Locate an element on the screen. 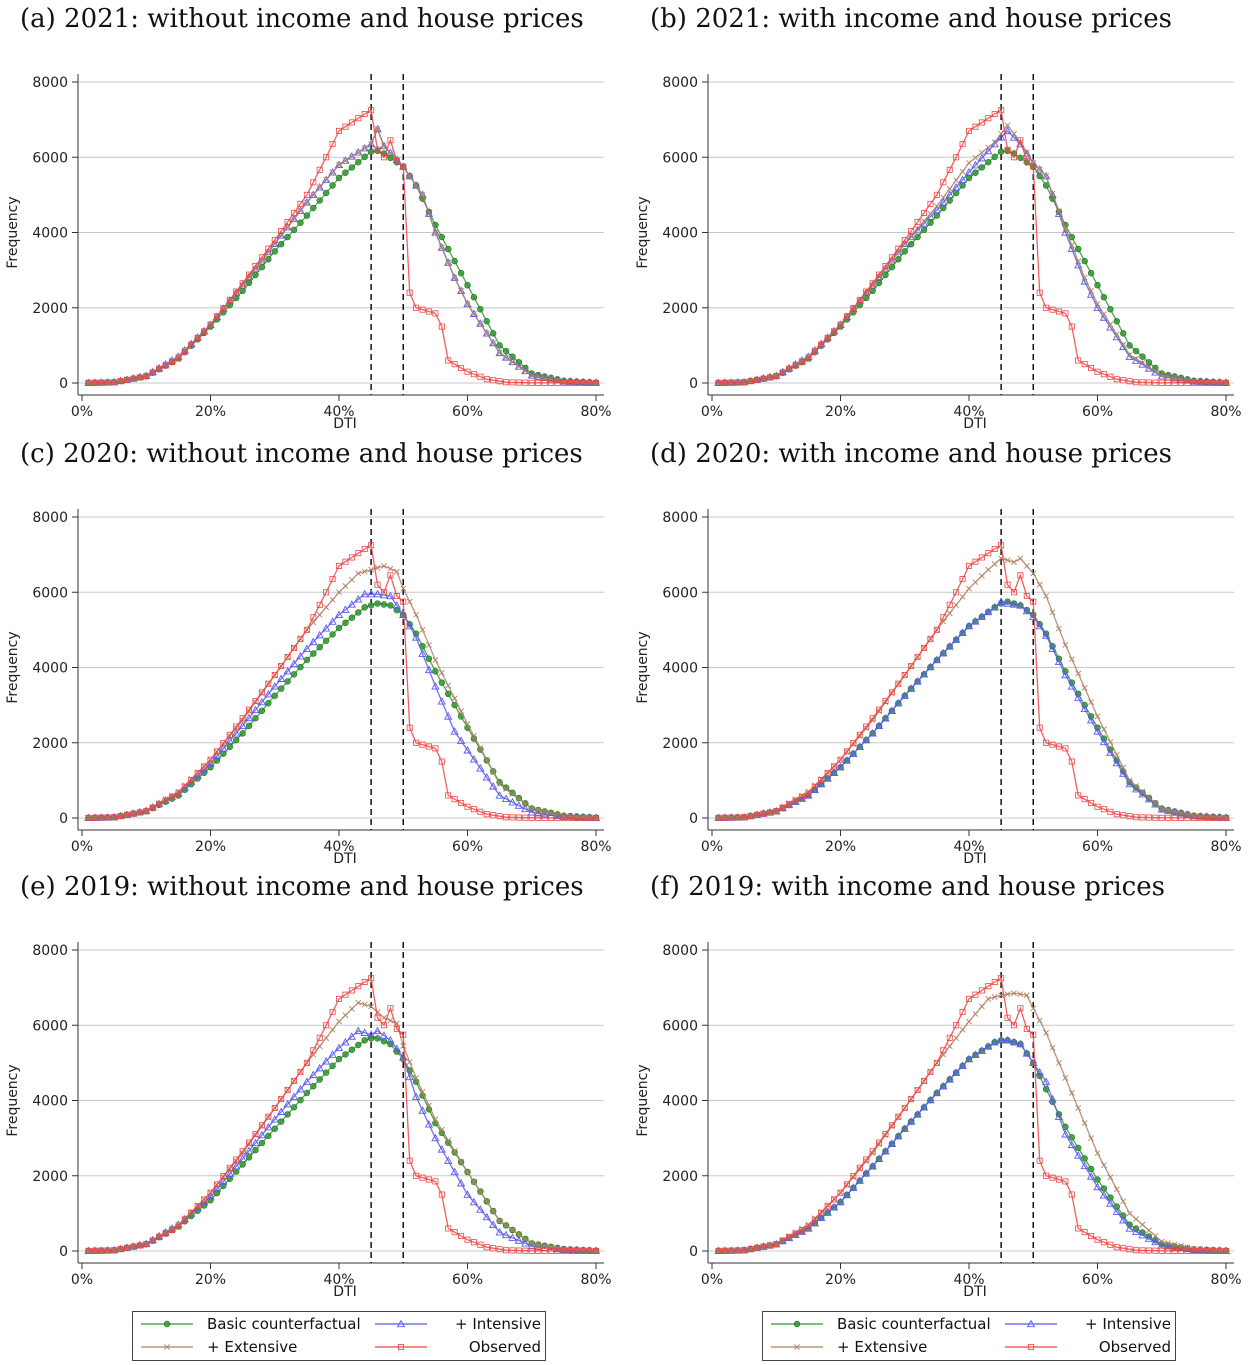 This screenshot has width=1257, height=1365. series-extensive is located at coordinates (342, 691).